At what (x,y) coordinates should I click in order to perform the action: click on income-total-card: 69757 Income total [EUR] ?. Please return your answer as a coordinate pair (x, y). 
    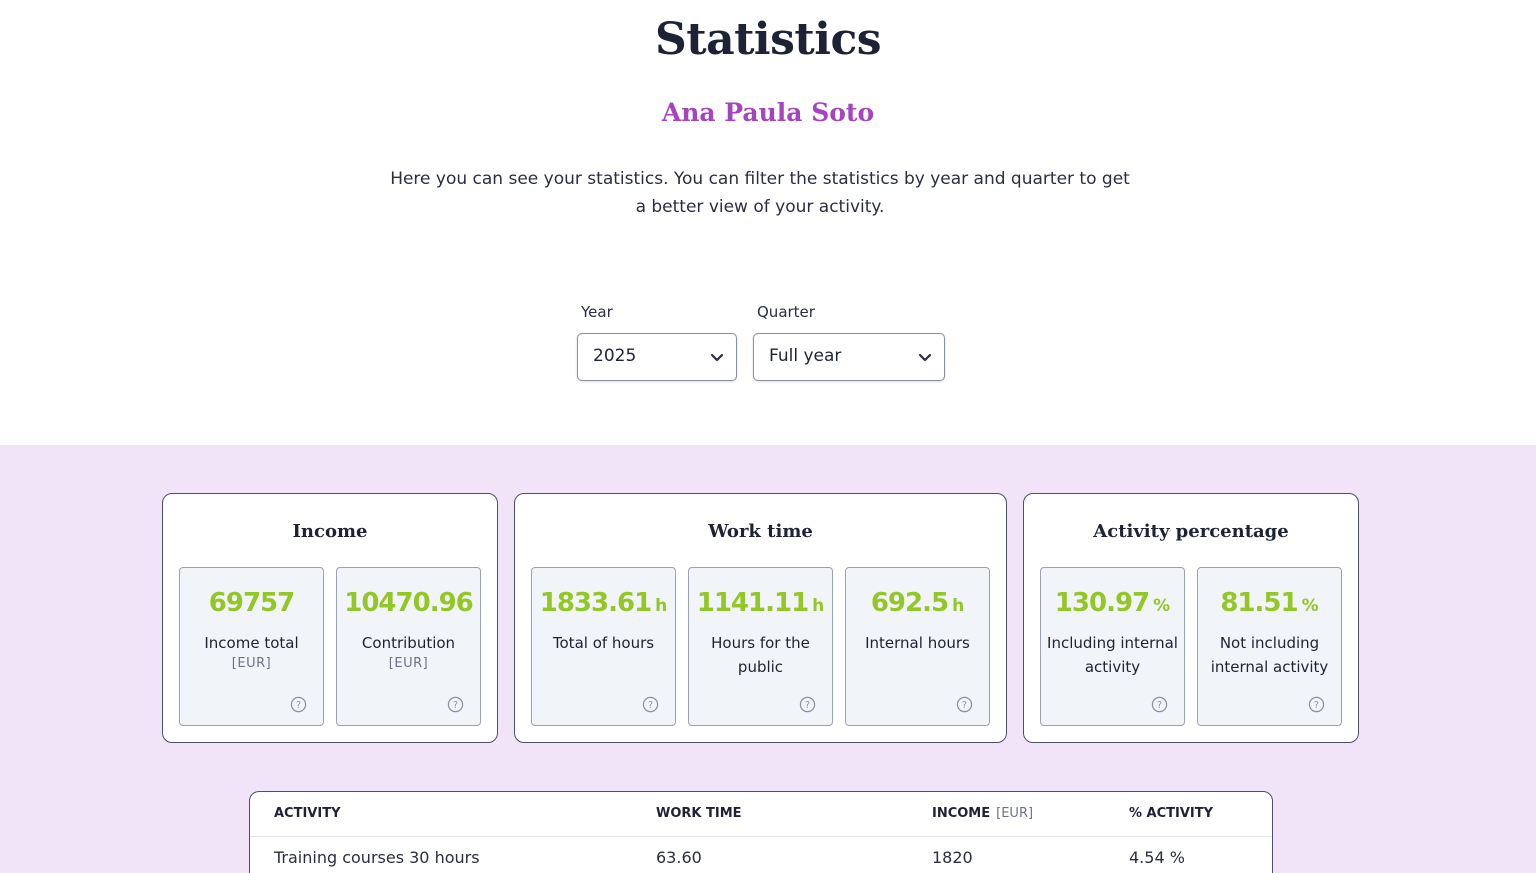
    Looking at the image, I should click on (251, 646).